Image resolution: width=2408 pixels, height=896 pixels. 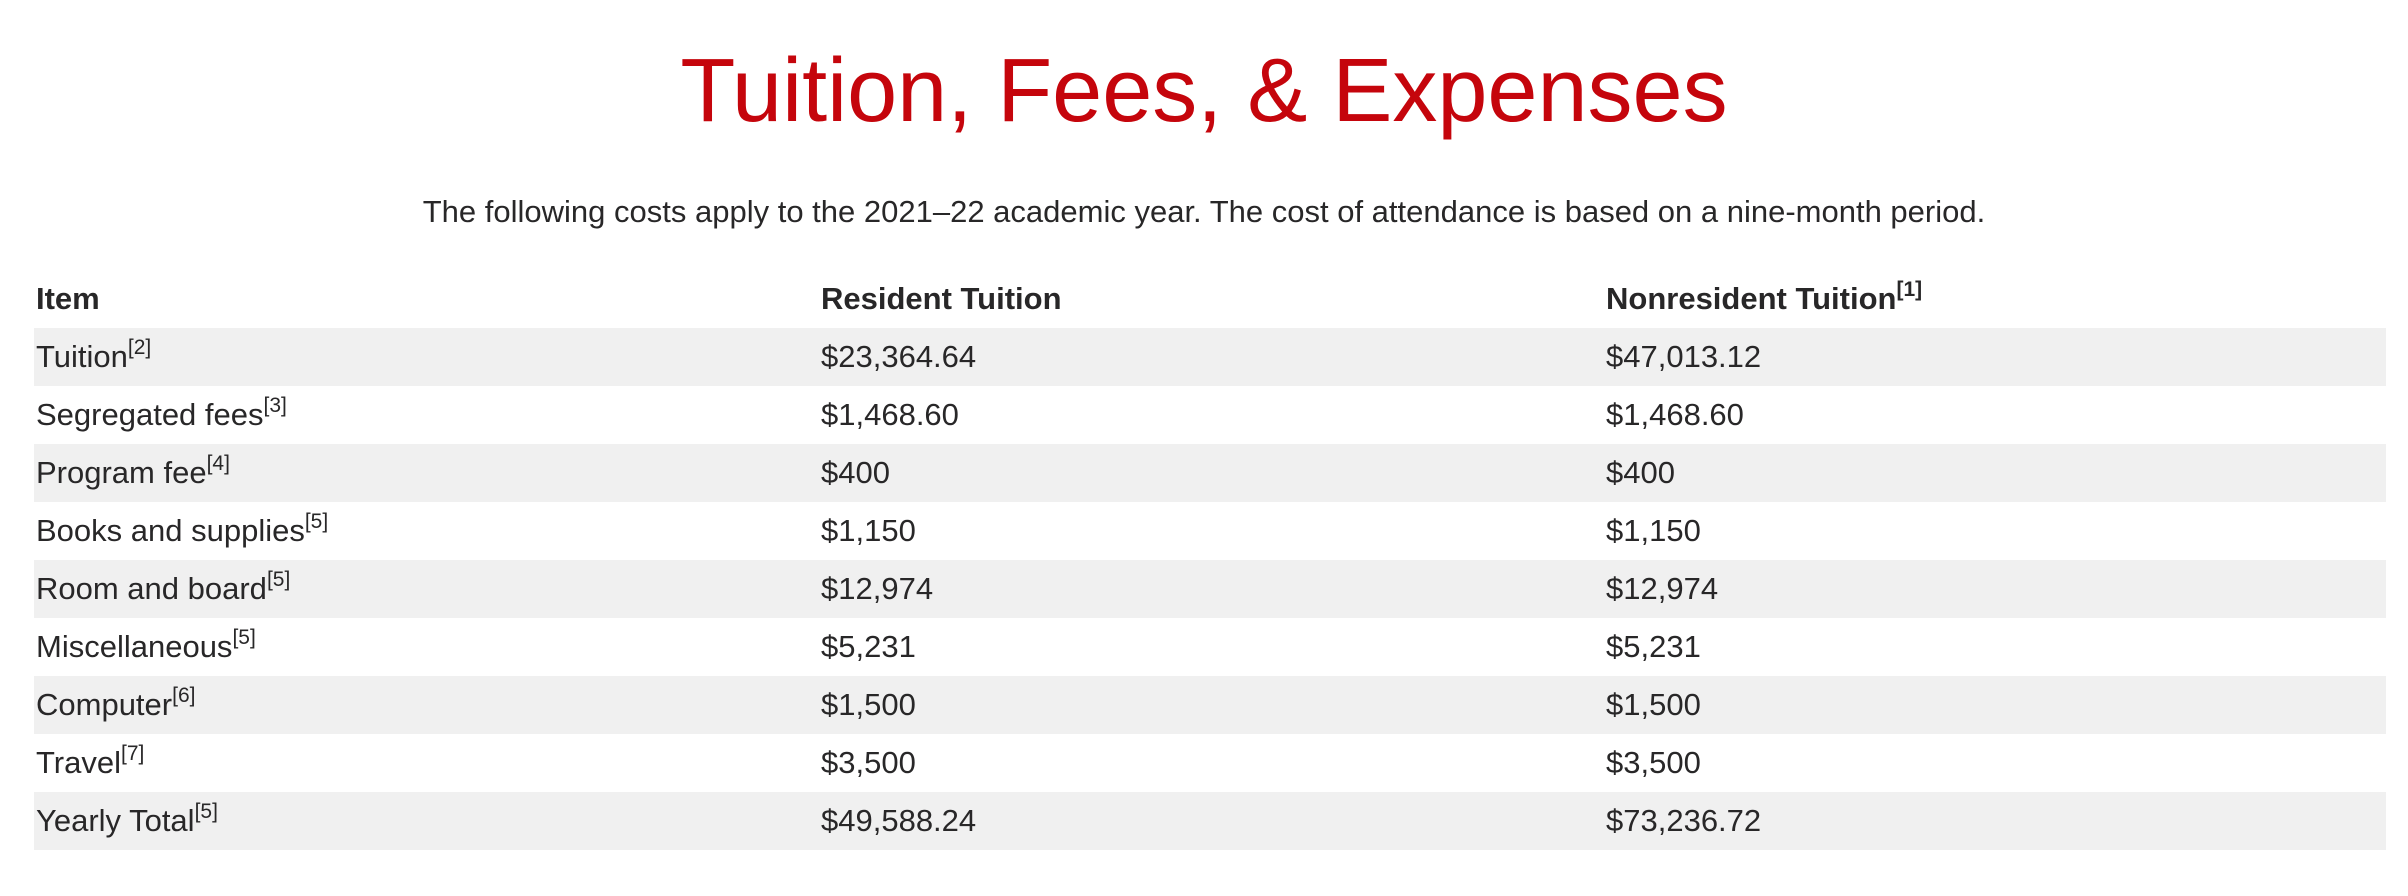 I want to click on cell-item: Segregated fees[3], so click(x=426, y=415).